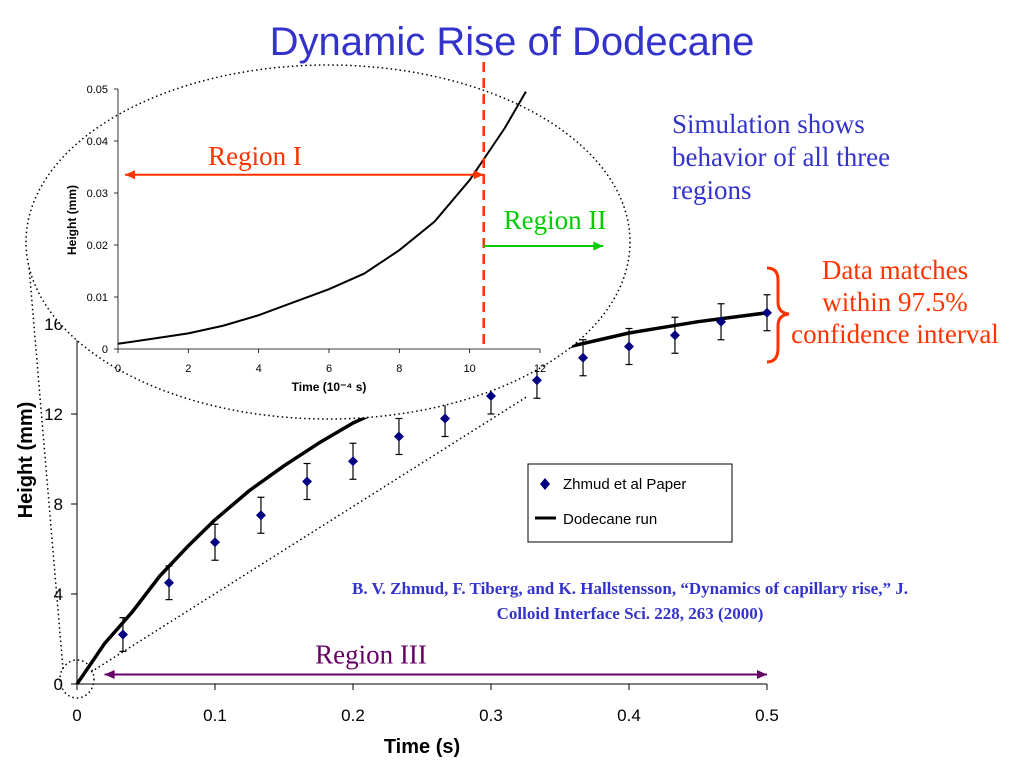  What do you see at coordinates (353, 715) in the screenshot?
I see `main-x-tick-label: 0.2` at bounding box center [353, 715].